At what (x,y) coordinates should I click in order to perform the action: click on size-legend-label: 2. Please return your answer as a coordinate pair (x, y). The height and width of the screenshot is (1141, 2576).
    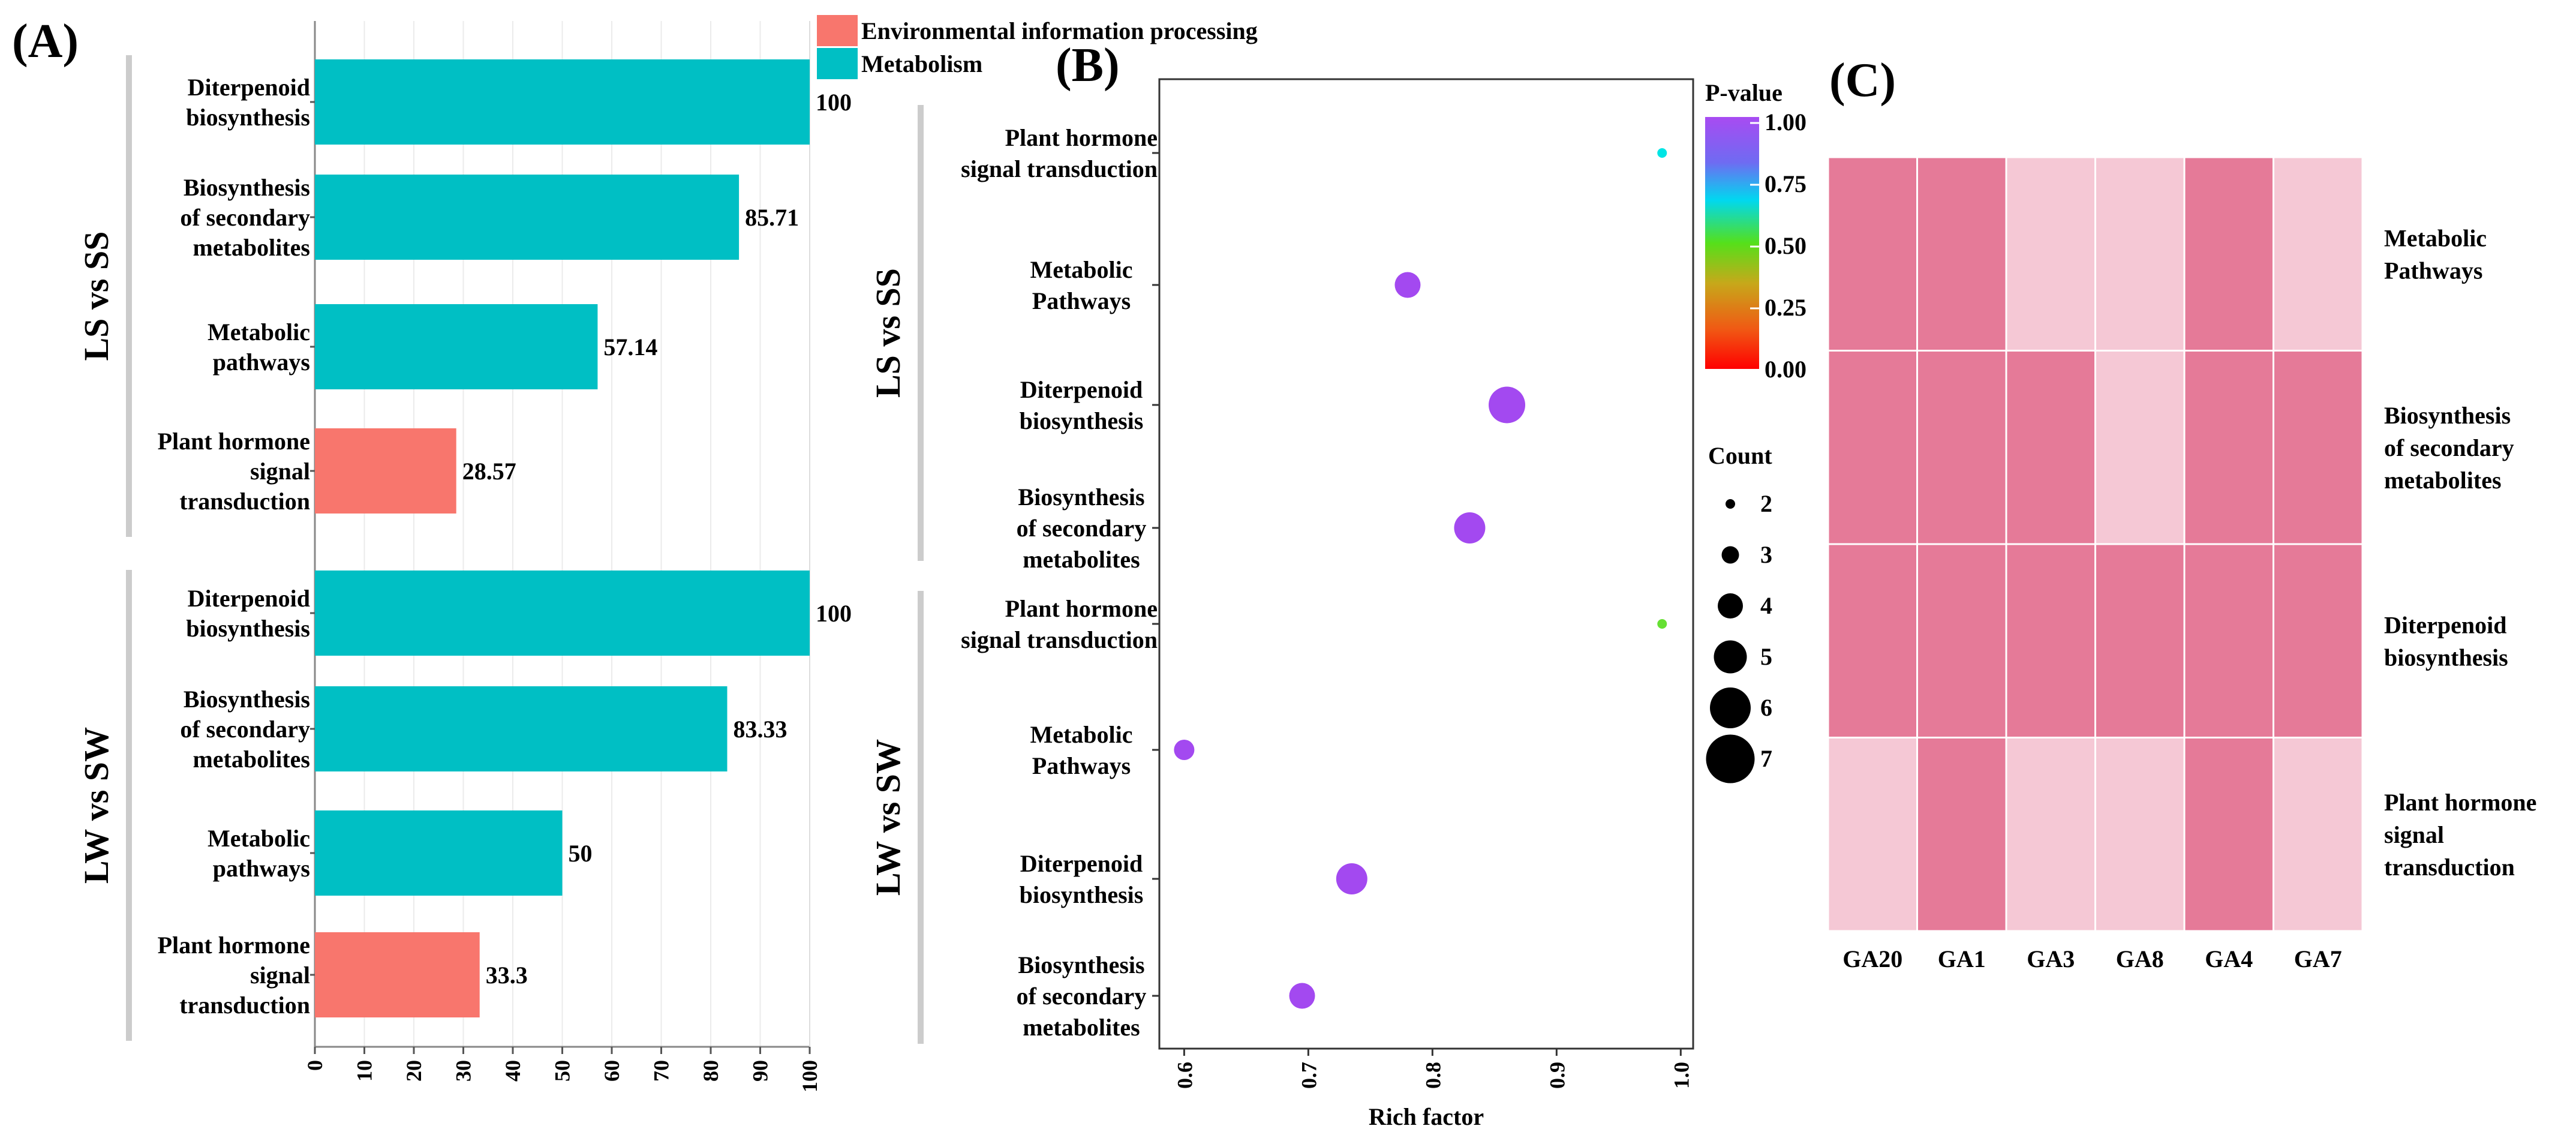
    Looking at the image, I should click on (1766, 504).